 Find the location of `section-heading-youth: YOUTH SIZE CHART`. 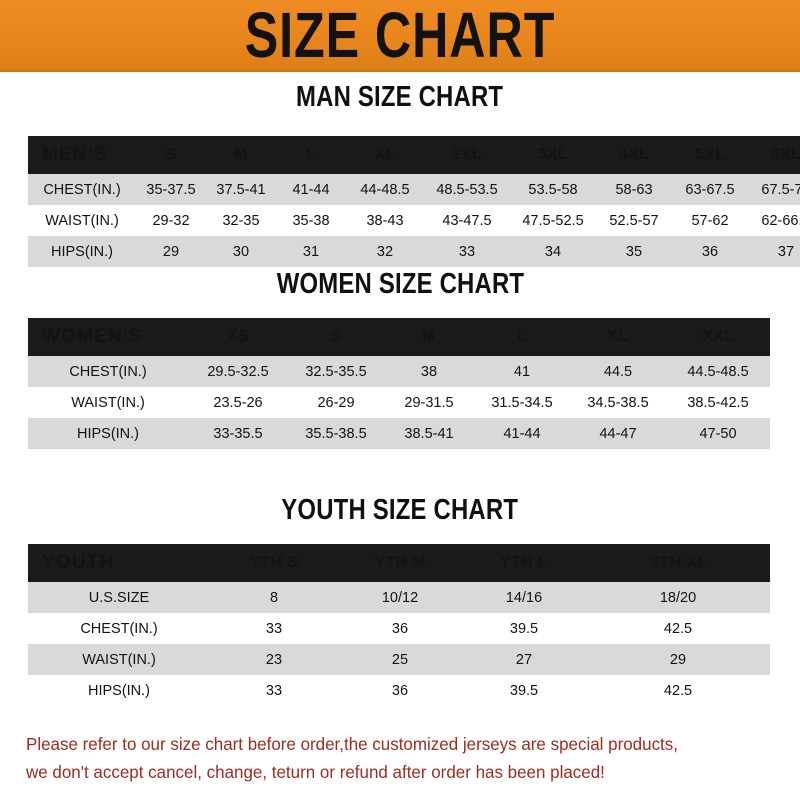

section-heading-youth: YOUTH SIZE CHART is located at coordinates (400, 509).